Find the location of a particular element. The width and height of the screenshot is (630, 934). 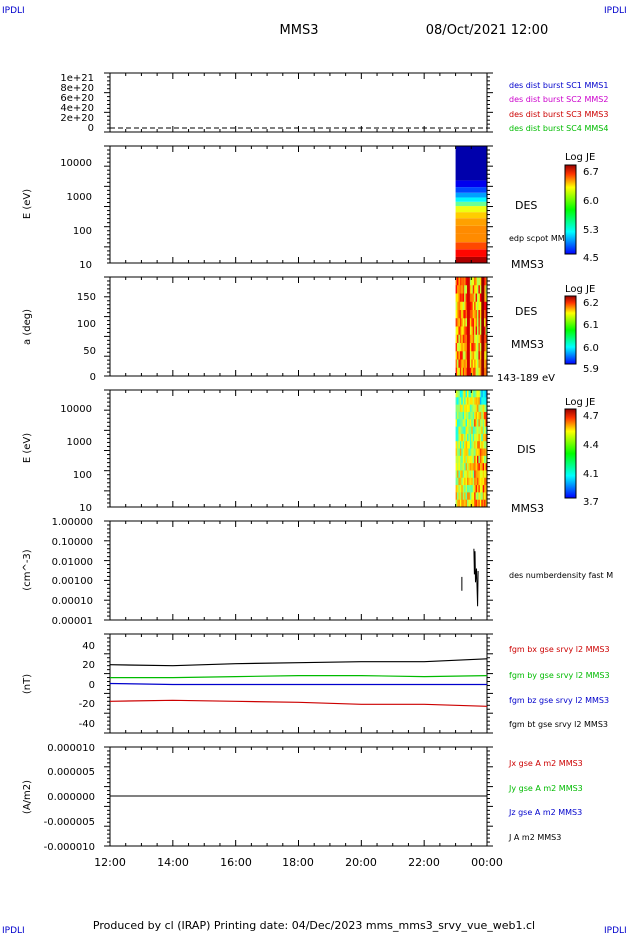

density-series-line is located at coordinates (476, 577).